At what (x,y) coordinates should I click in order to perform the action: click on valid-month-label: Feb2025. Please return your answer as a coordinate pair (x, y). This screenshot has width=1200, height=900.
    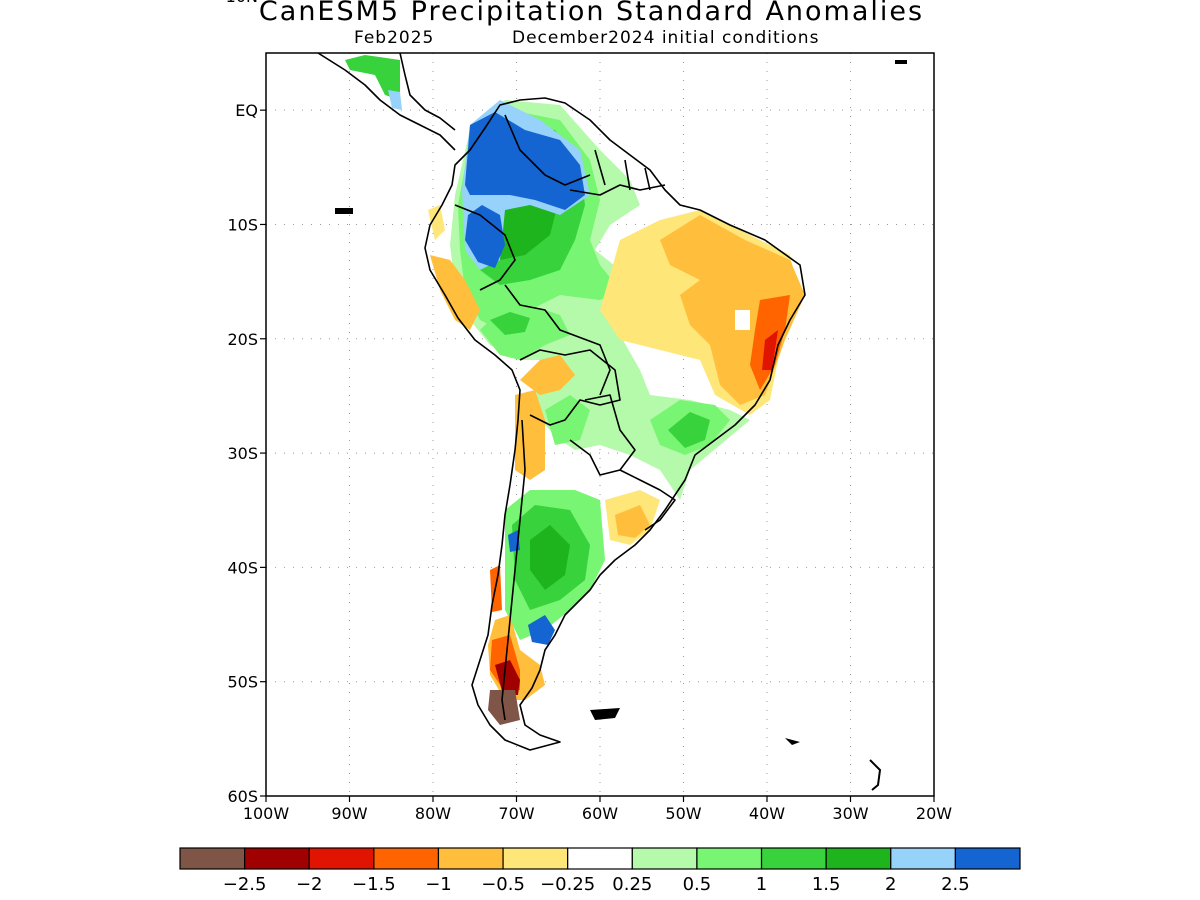
    Looking at the image, I should click on (394, 38).